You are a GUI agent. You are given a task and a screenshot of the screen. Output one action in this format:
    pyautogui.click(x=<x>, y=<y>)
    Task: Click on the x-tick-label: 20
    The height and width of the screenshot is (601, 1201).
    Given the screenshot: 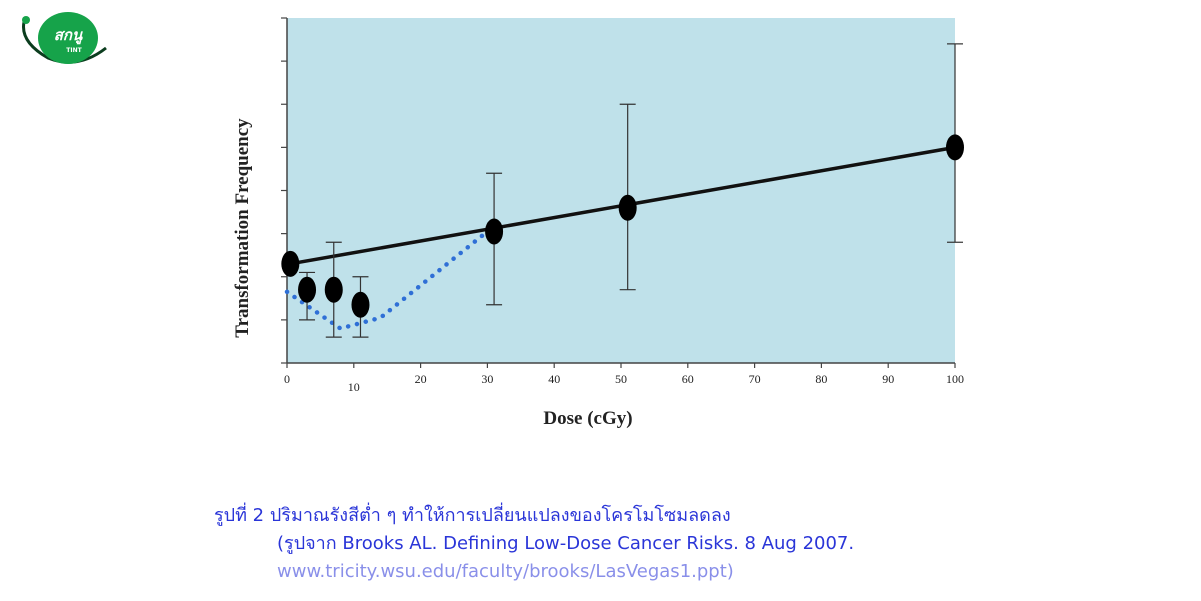 What is the action you would take?
    pyautogui.click(x=421, y=379)
    